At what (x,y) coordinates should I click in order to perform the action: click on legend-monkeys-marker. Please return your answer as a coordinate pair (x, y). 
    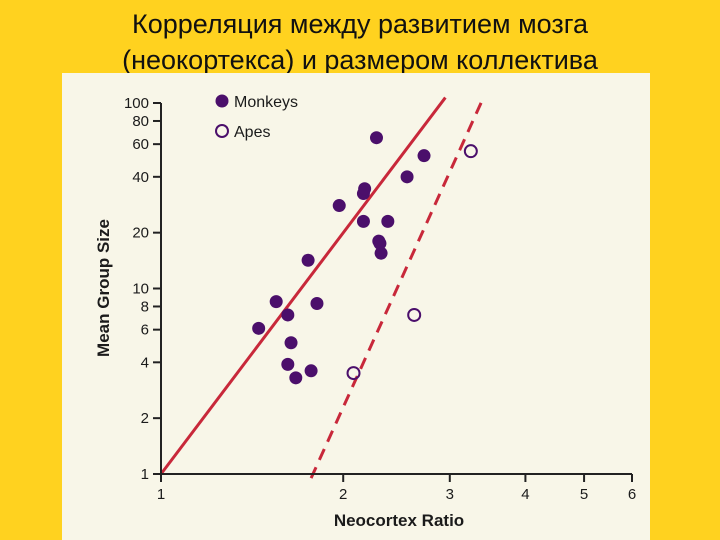
    Looking at the image, I should click on (222, 101).